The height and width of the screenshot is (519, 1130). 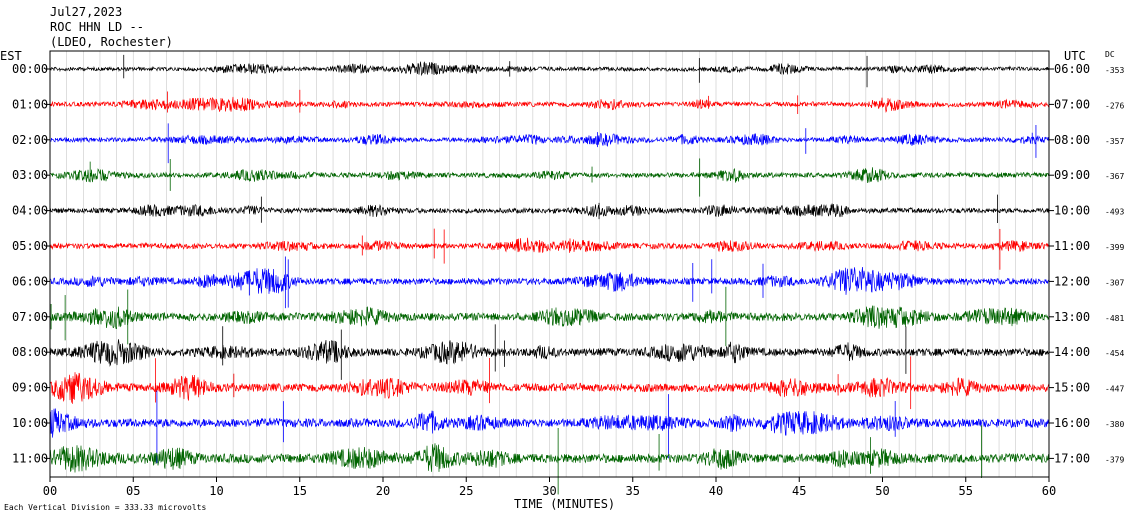 What do you see at coordinates (30, 175) in the screenshot?
I see `est-label: 03:00` at bounding box center [30, 175].